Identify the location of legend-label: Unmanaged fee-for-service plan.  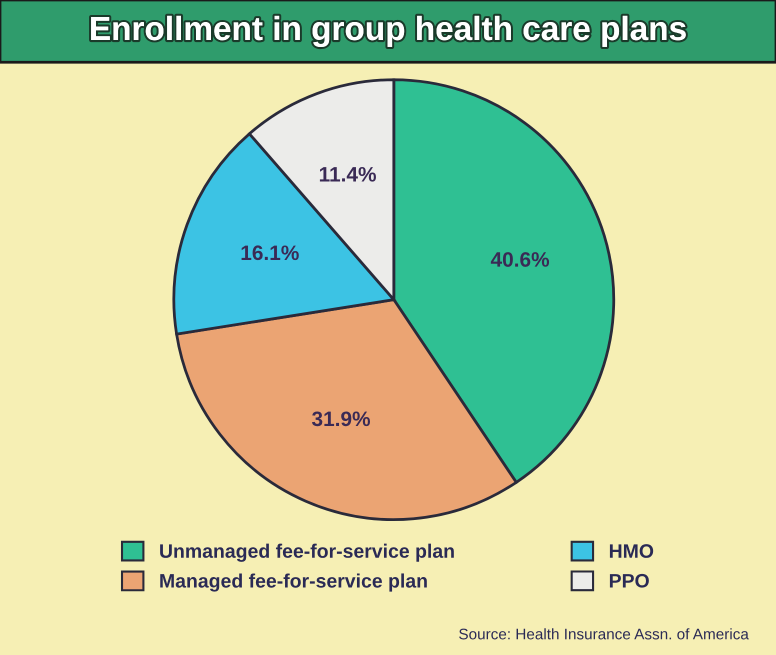
(307, 553).